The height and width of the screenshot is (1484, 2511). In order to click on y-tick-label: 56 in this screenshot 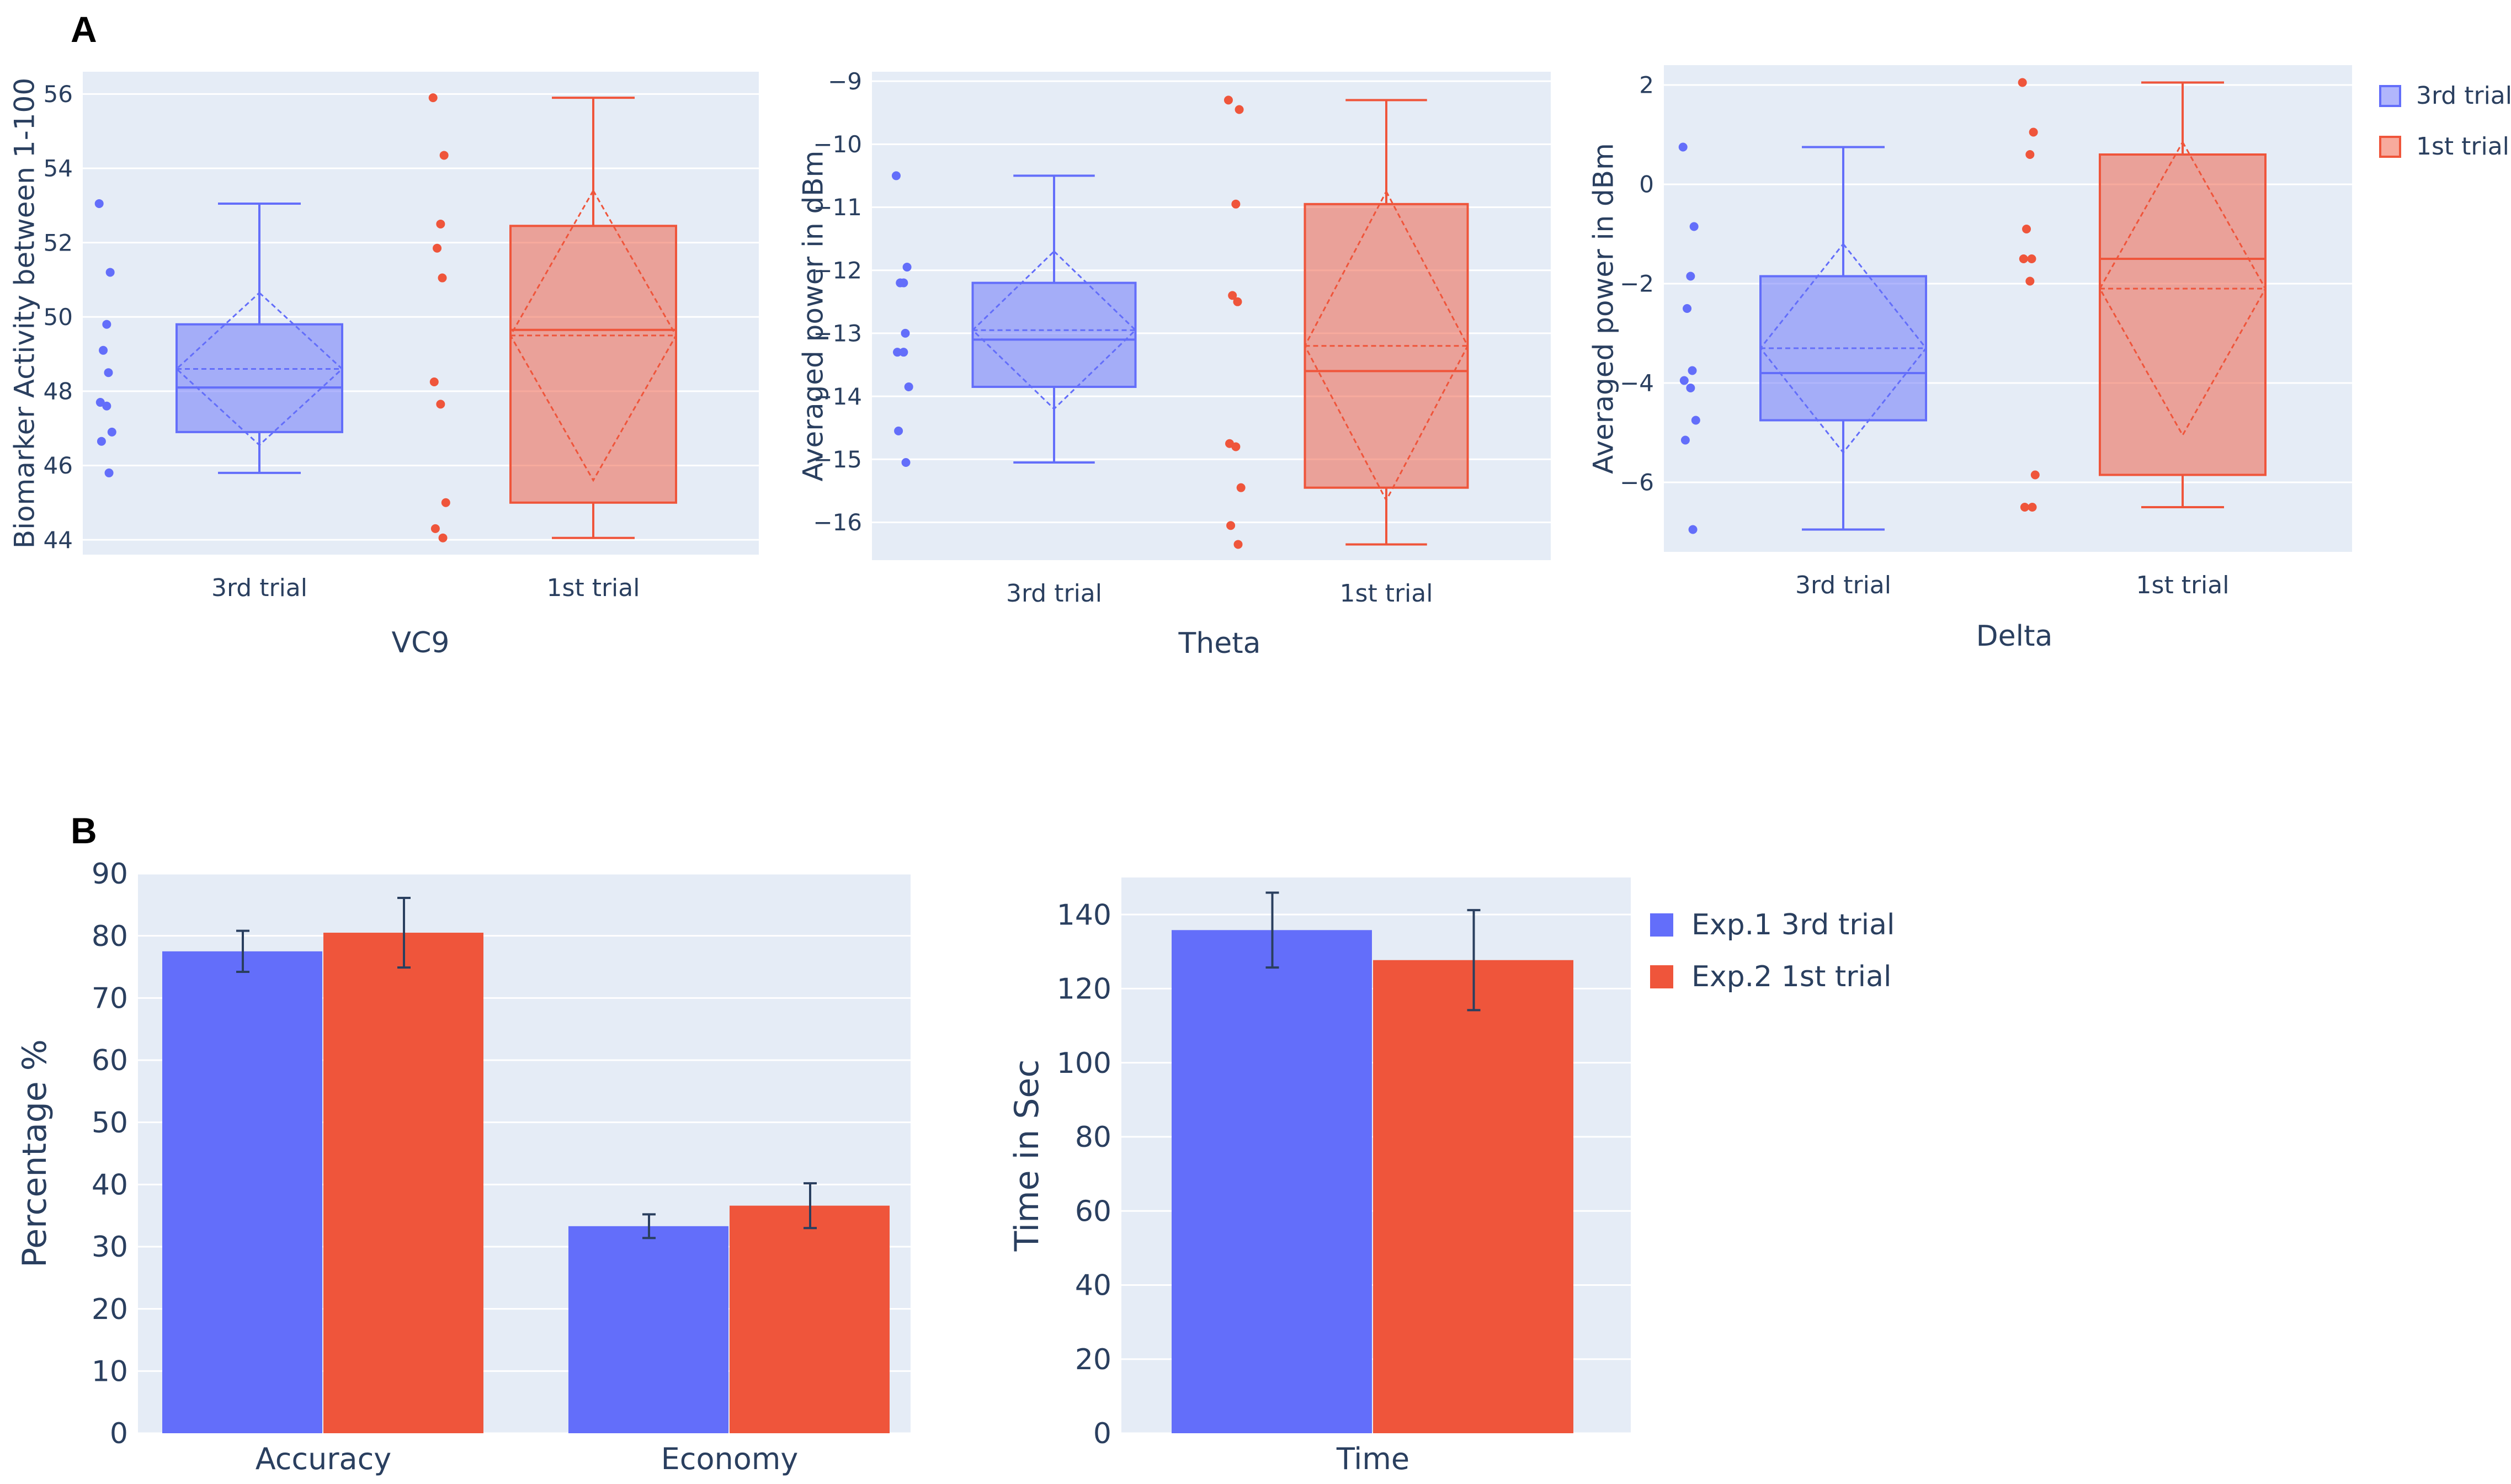, I will do `click(58, 94)`.